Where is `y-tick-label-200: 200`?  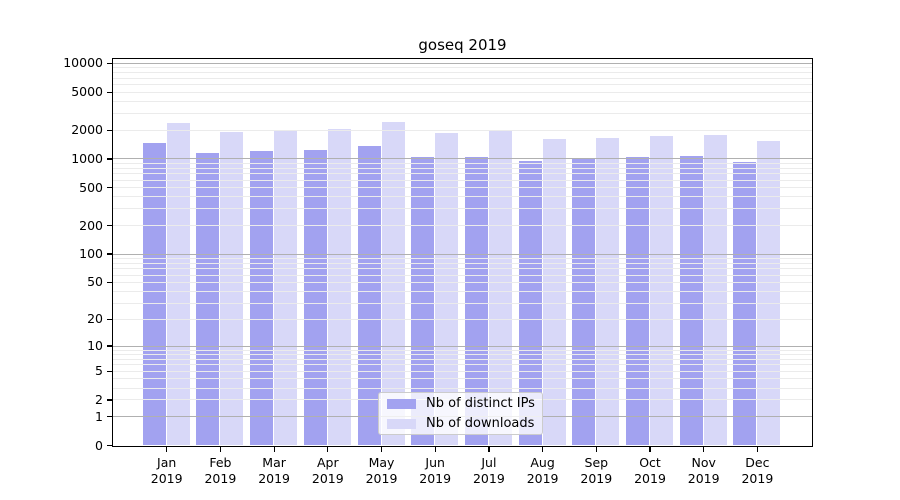
y-tick-label-200: 200 is located at coordinates (91, 225).